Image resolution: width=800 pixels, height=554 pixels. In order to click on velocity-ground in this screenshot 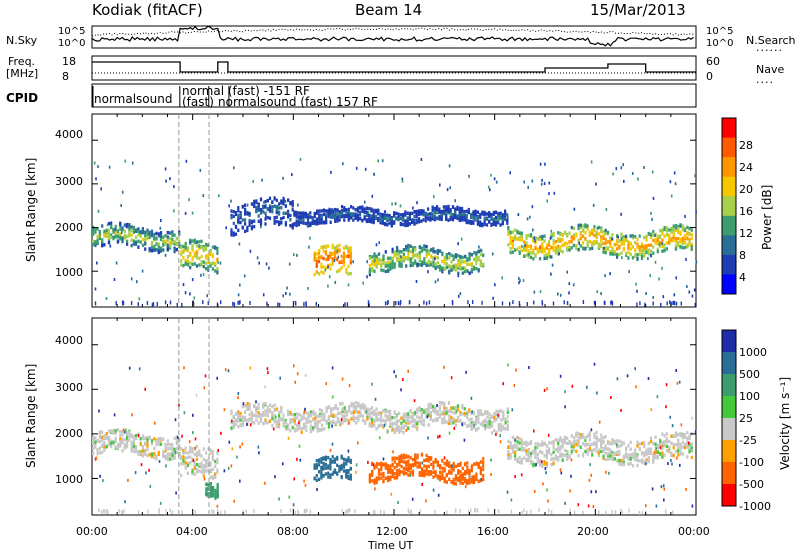, I will do `click(583, 512)`.